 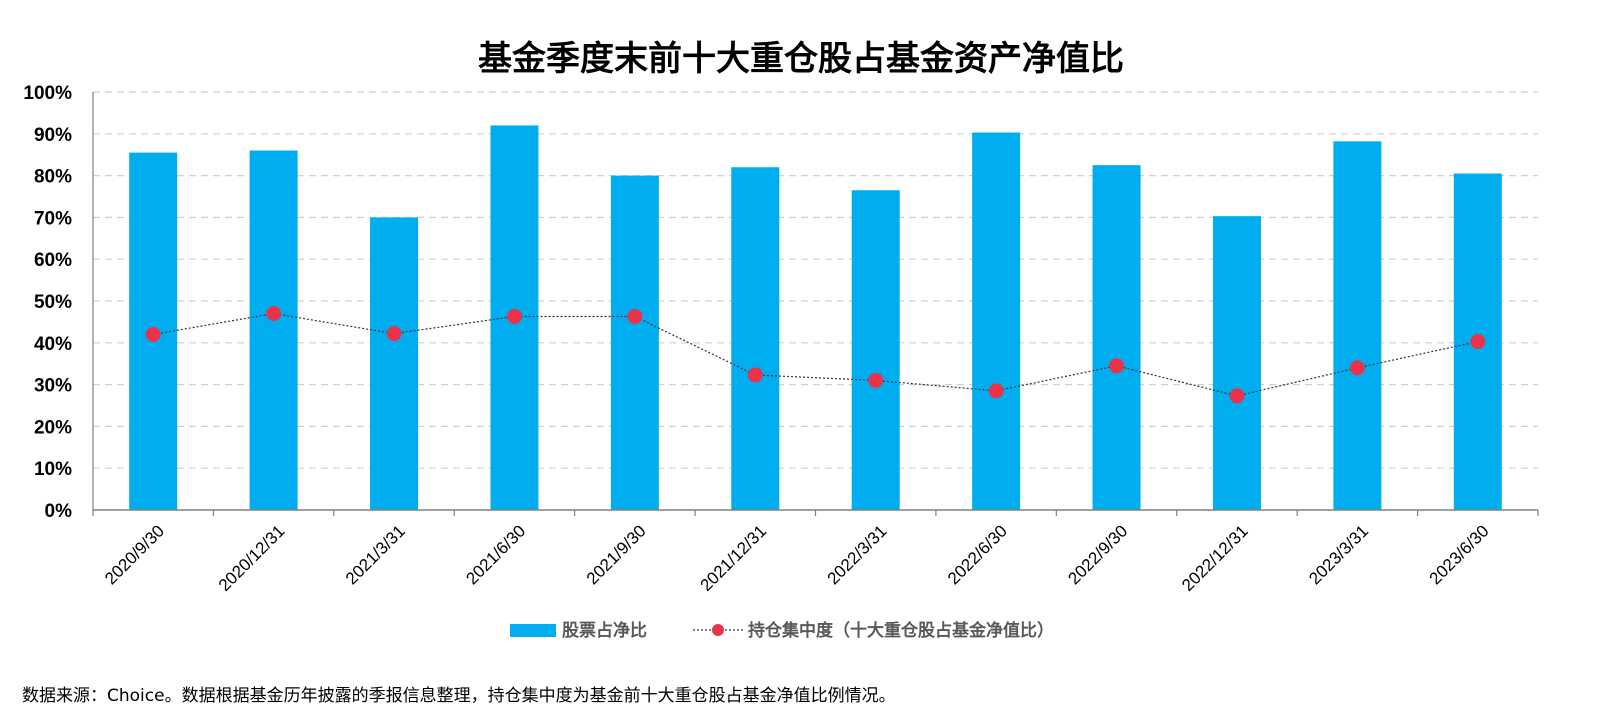 What do you see at coordinates (59, 511) in the screenshot?
I see `y-tick-label: 0%` at bounding box center [59, 511].